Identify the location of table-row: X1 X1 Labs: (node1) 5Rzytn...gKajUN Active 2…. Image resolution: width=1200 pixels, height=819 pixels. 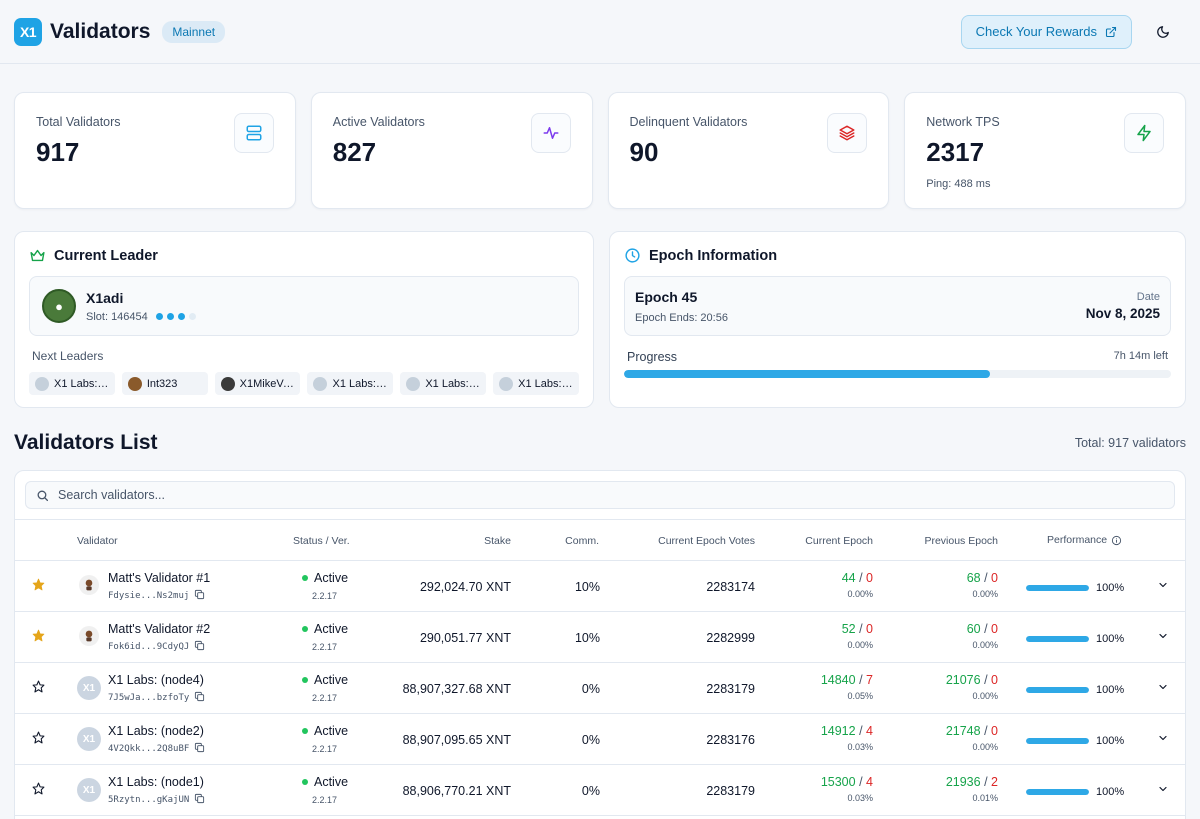
(600, 790).